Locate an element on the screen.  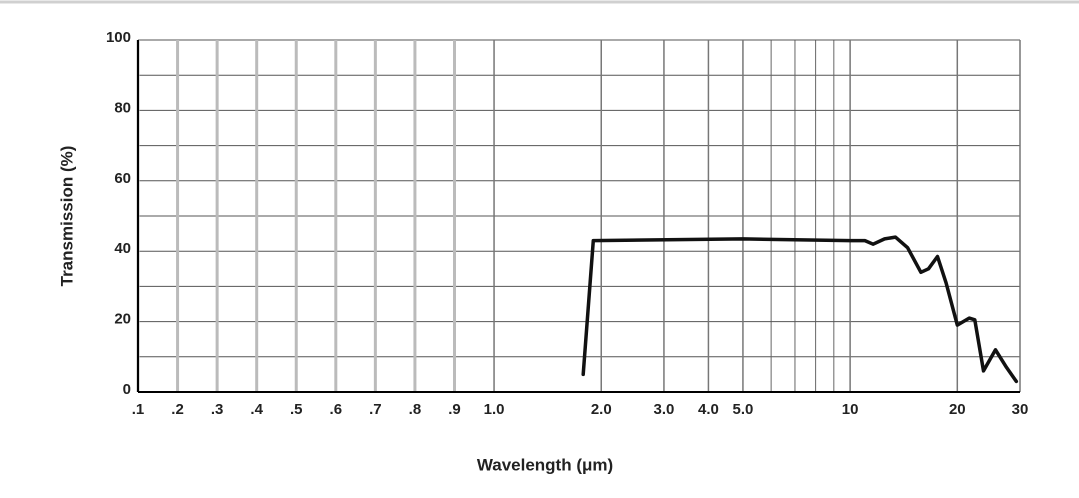
x-tick-label: 20 is located at coordinates (957, 409).